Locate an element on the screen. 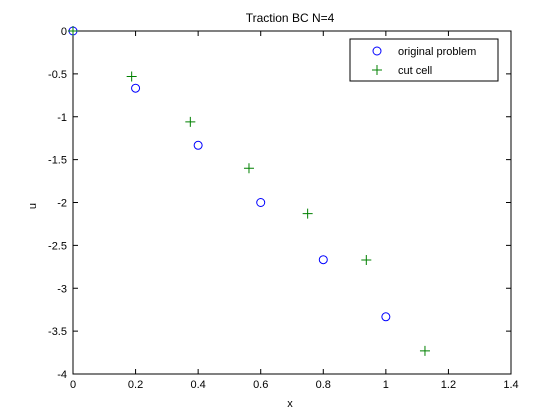 The height and width of the screenshot is (420, 560). legend-label-original-problem: original problem is located at coordinates (437, 52).